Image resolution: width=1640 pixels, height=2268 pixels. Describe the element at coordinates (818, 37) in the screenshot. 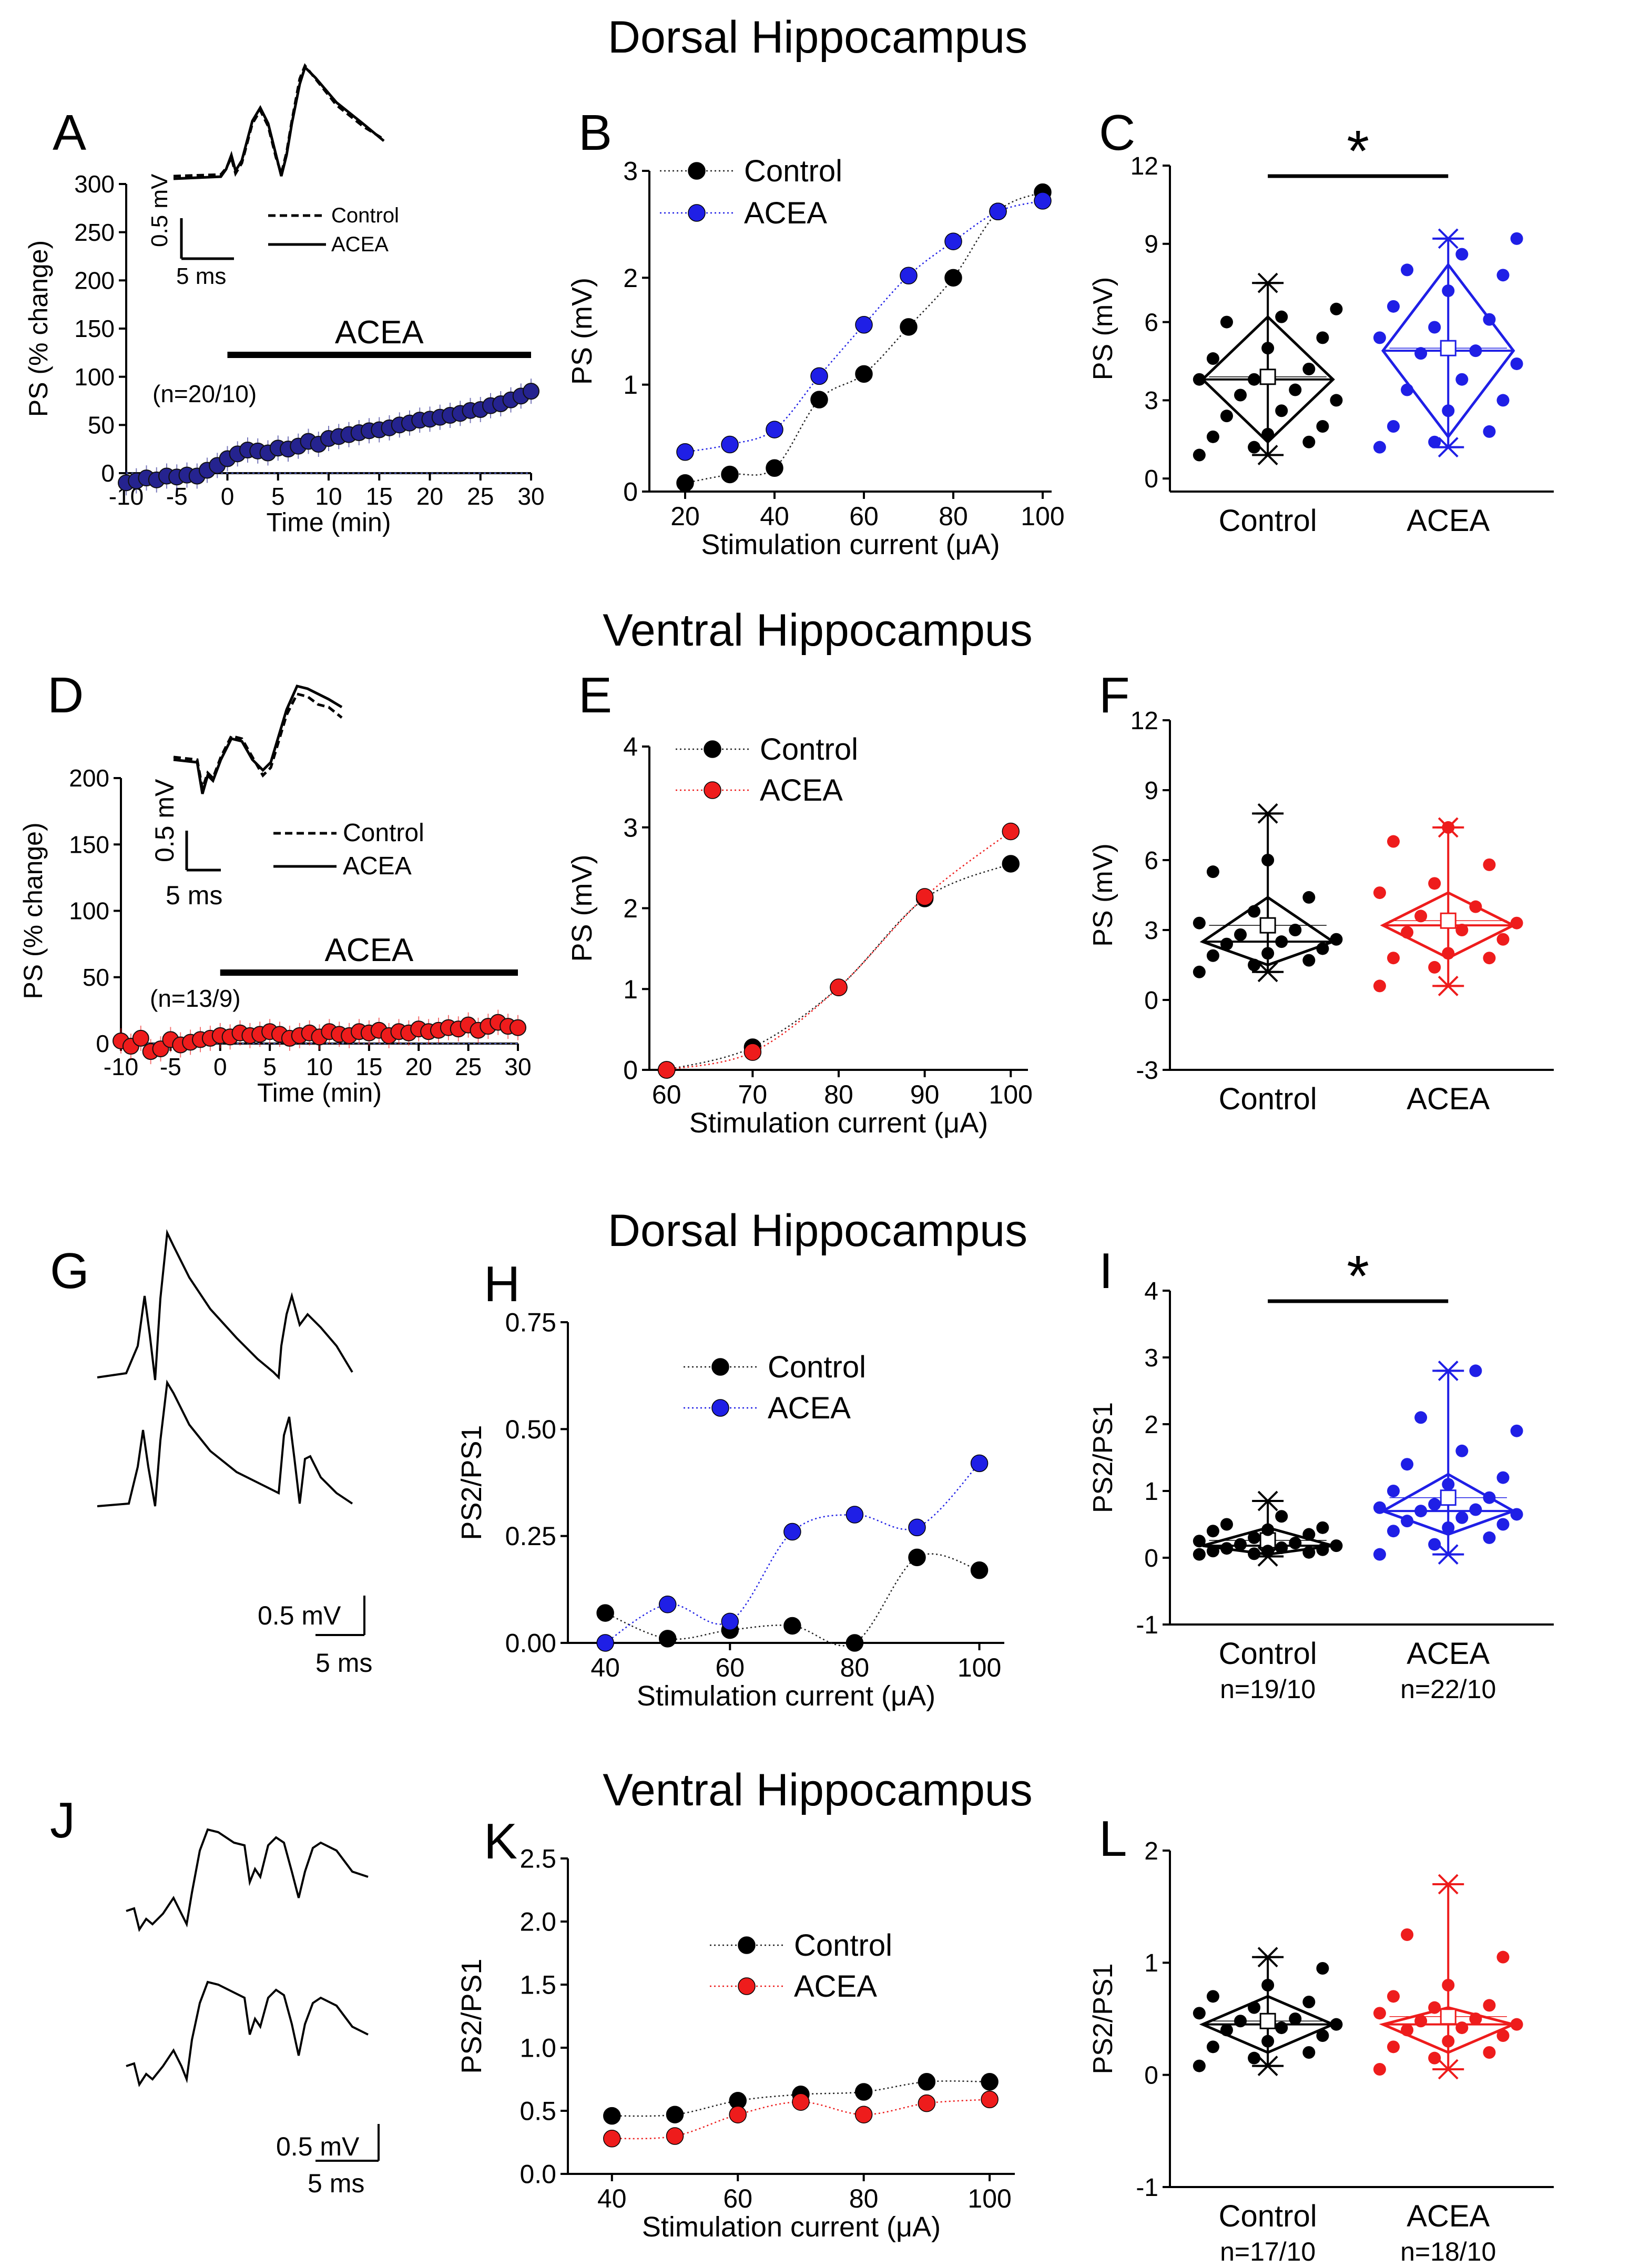

I see `title-dorsal-1: Dorsal Hippocampus` at that location.